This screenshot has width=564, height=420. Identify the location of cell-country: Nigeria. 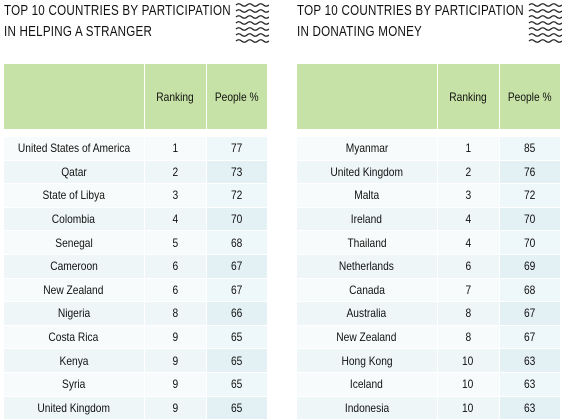
(74, 313).